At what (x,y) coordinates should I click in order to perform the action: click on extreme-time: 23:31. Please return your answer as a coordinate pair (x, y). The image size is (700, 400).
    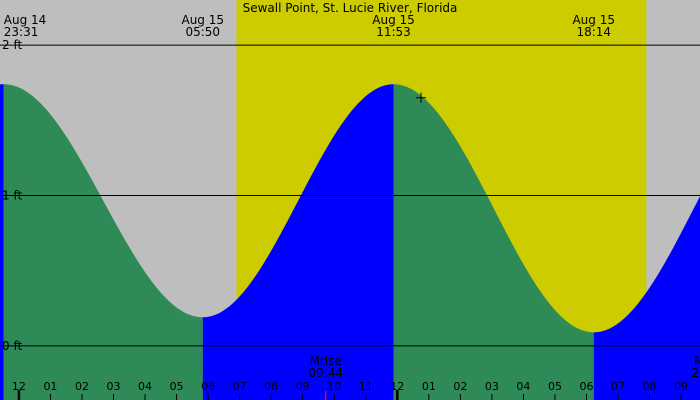
    Looking at the image, I should click on (21, 32).